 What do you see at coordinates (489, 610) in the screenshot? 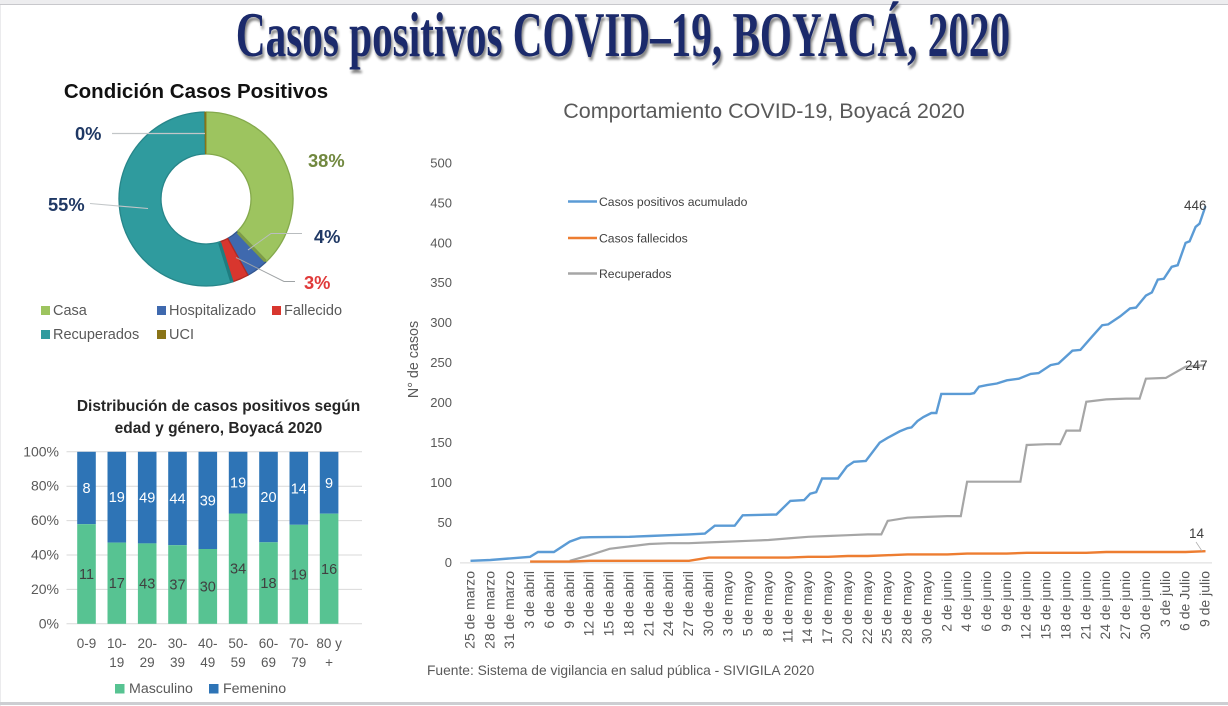
I see `svg-text: 28 de marzo` at bounding box center [489, 610].